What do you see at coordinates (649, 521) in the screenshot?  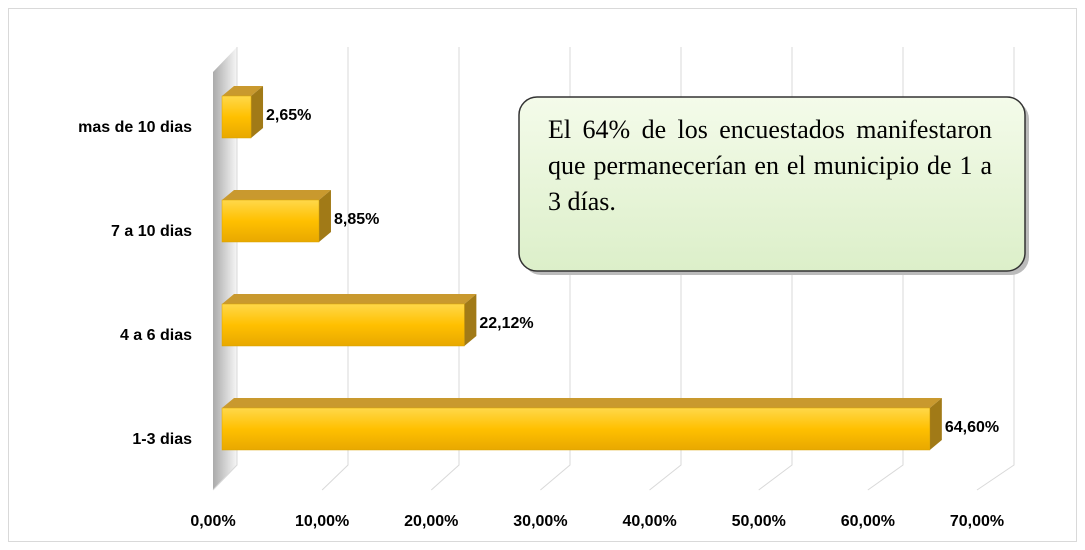 I see `x-tick-label: 40,00%` at bounding box center [649, 521].